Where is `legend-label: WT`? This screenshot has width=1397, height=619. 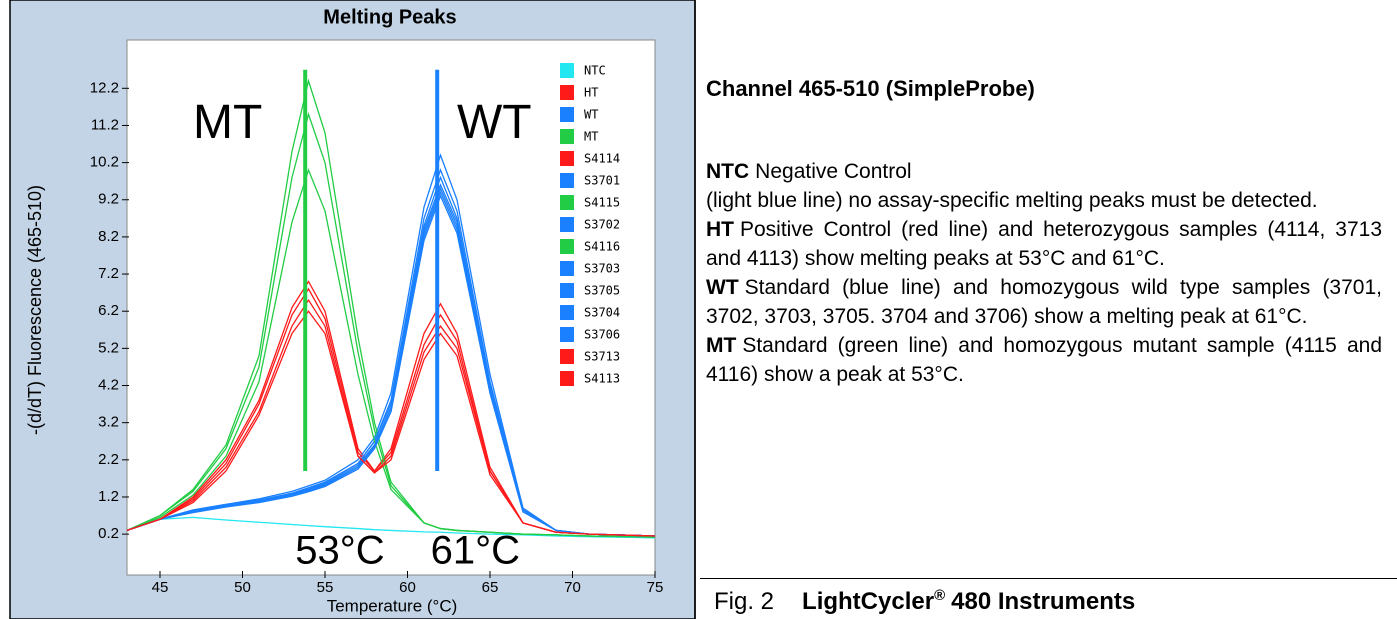
legend-label: WT is located at coordinates (591, 115).